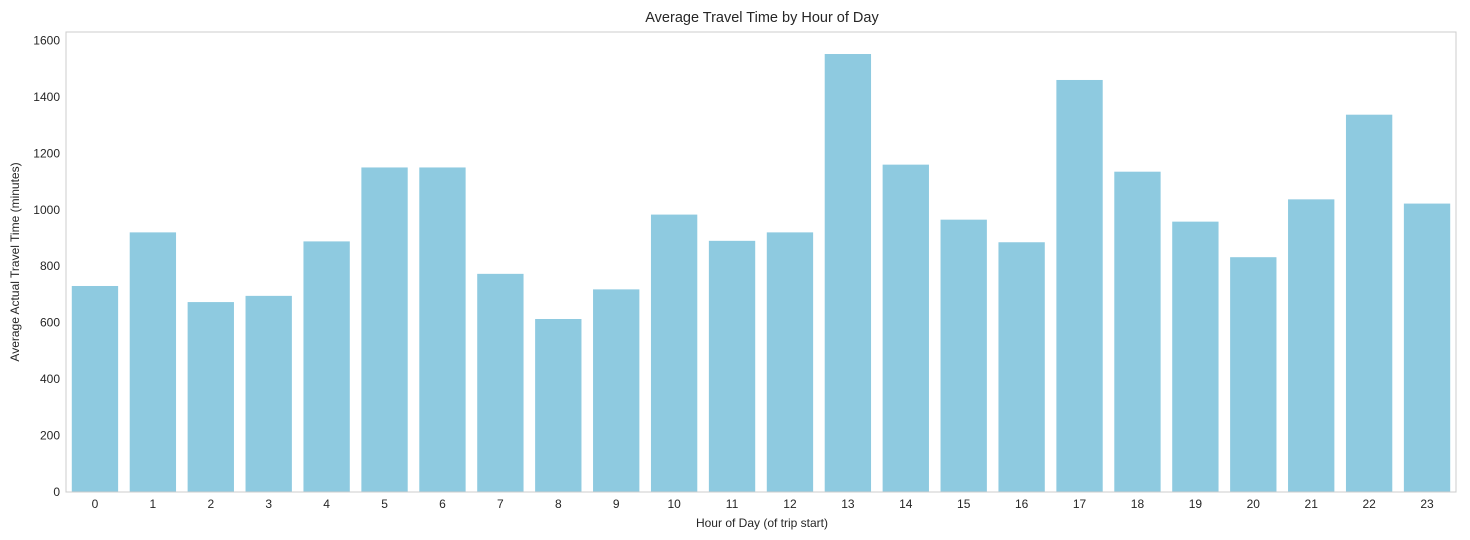 The image size is (1470, 540). Describe the element at coordinates (50, 379) in the screenshot. I see `y-tick-label: 400` at that location.